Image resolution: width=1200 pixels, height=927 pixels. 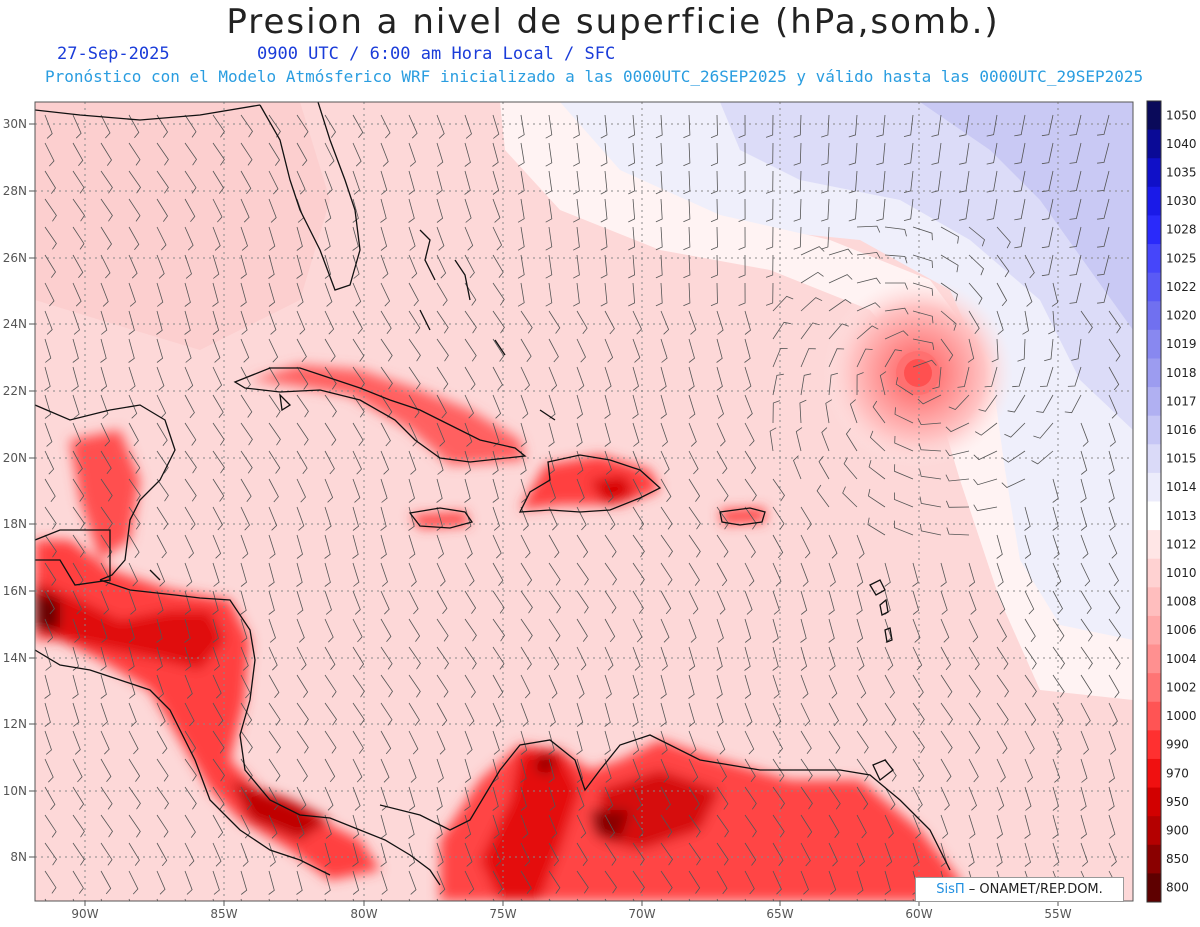 I want to click on colorbar-label: 1028, so click(x=1181, y=230).